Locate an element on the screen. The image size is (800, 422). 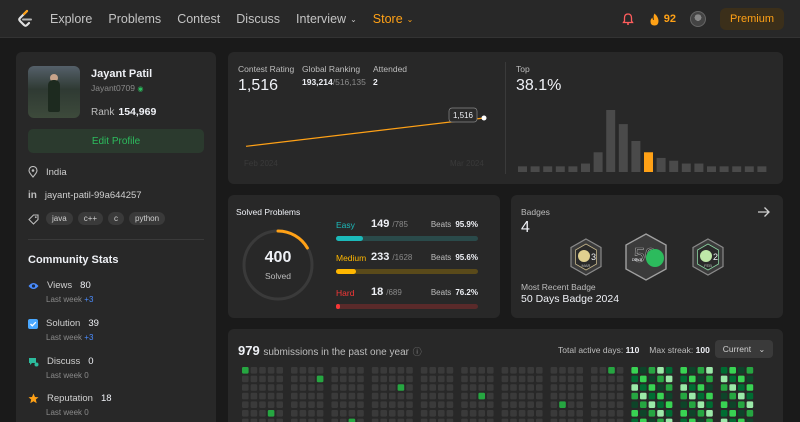
badge-feb: 2 FEB is located at coordinates (708, 257).